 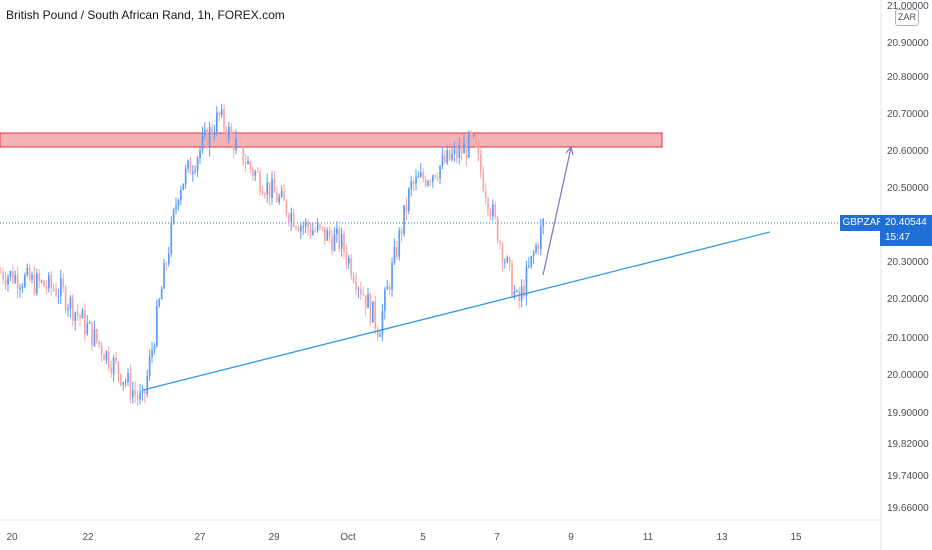 What do you see at coordinates (908, 413) in the screenshot?
I see `price-tick-label: 19.90000` at bounding box center [908, 413].